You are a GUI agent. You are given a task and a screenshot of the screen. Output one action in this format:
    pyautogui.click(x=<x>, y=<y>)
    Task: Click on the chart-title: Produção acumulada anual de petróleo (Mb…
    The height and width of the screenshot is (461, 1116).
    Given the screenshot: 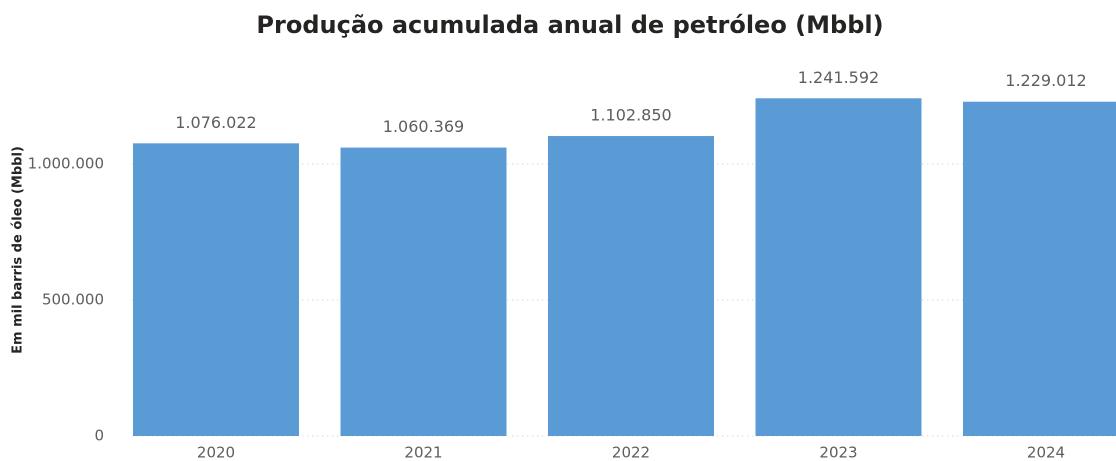 What is the action you would take?
    pyautogui.click(x=569, y=25)
    